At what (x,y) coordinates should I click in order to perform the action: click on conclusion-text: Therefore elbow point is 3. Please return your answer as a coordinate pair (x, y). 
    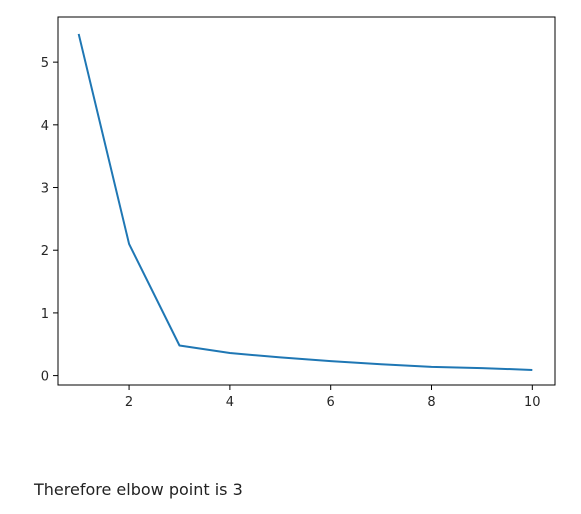
    Looking at the image, I should click on (138, 489).